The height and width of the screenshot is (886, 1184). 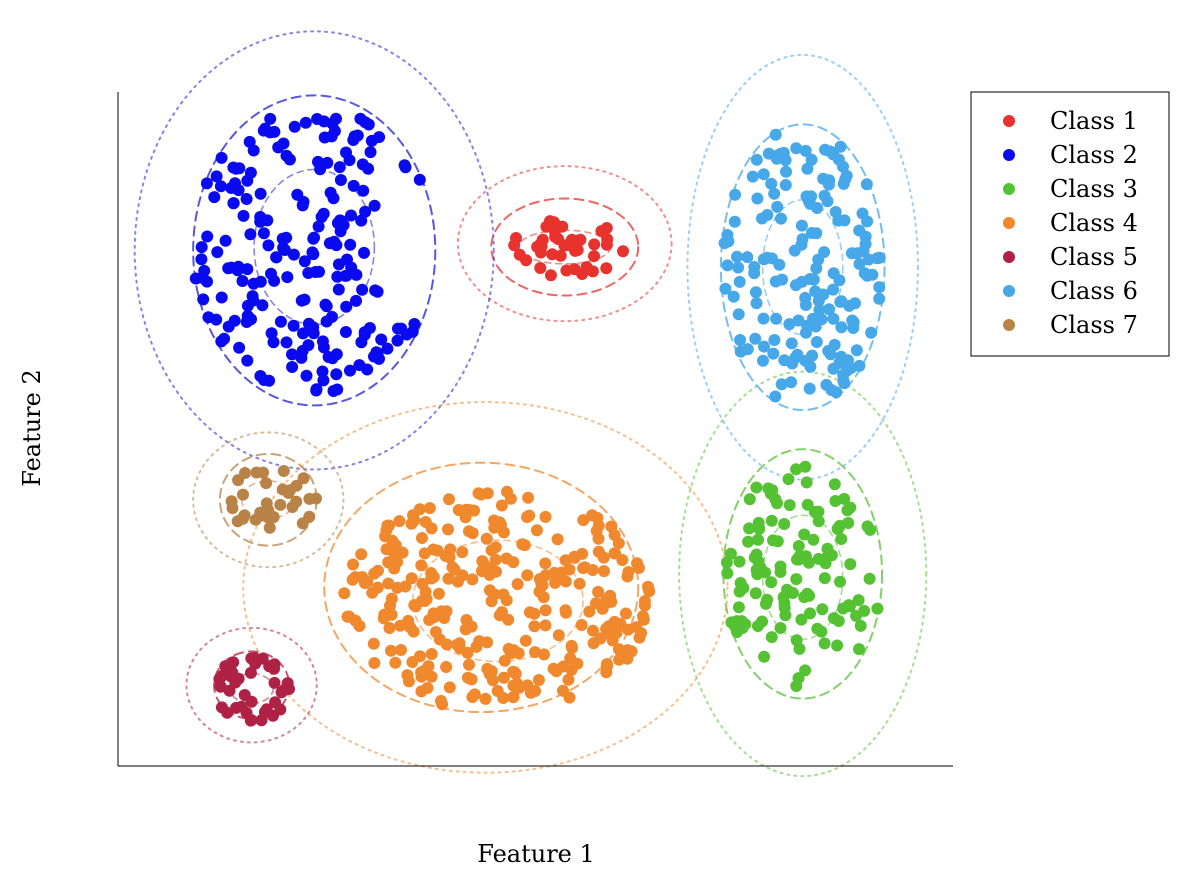 What do you see at coordinates (1094, 121) in the screenshot?
I see `legend-label-class-1: Class 1` at bounding box center [1094, 121].